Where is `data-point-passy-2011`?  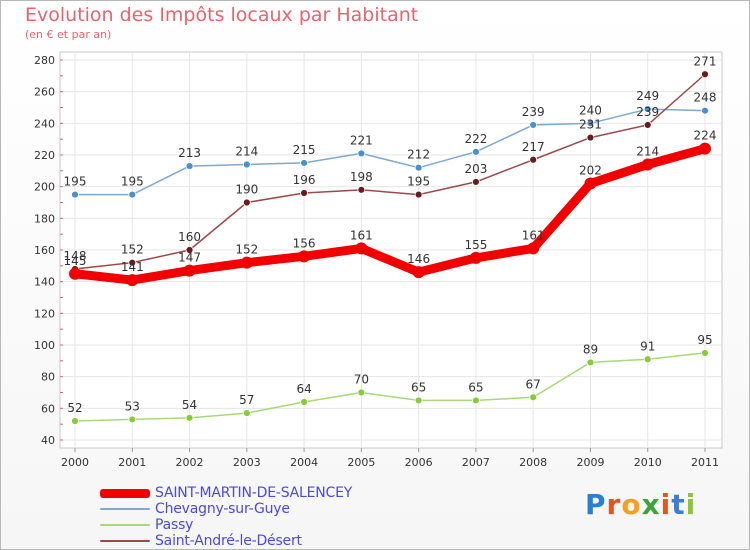
data-point-passy-2011 is located at coordinates (705, 353).